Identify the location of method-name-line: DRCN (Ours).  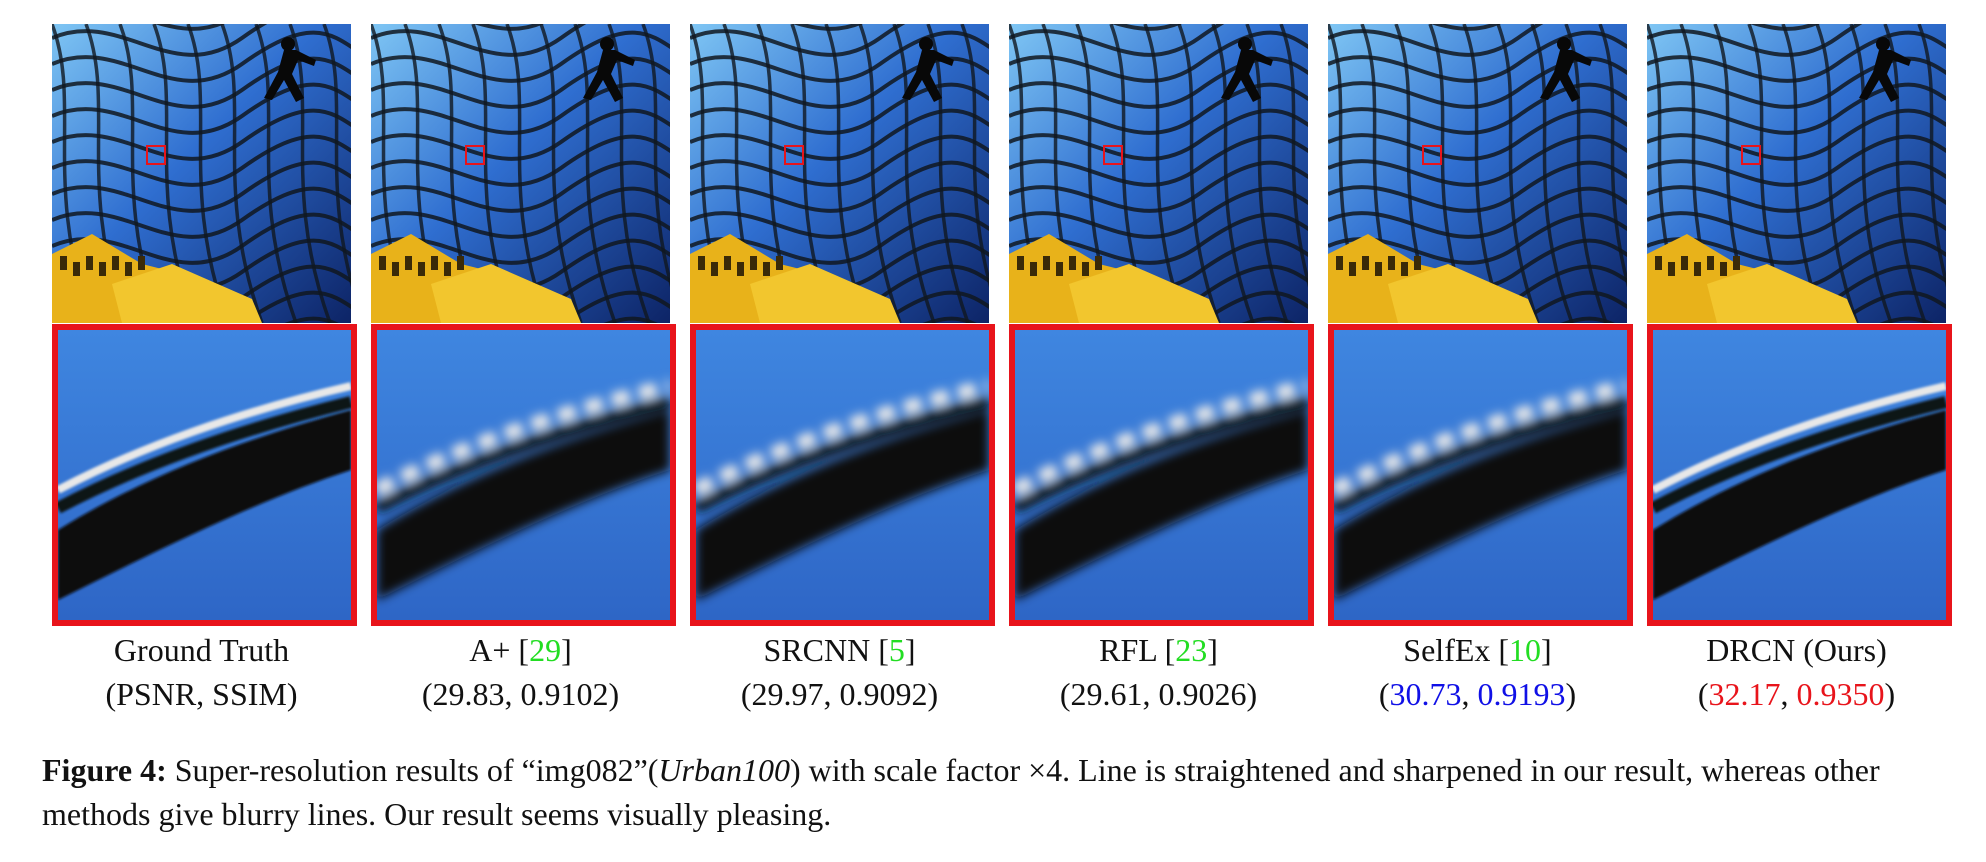
(1796, 650).